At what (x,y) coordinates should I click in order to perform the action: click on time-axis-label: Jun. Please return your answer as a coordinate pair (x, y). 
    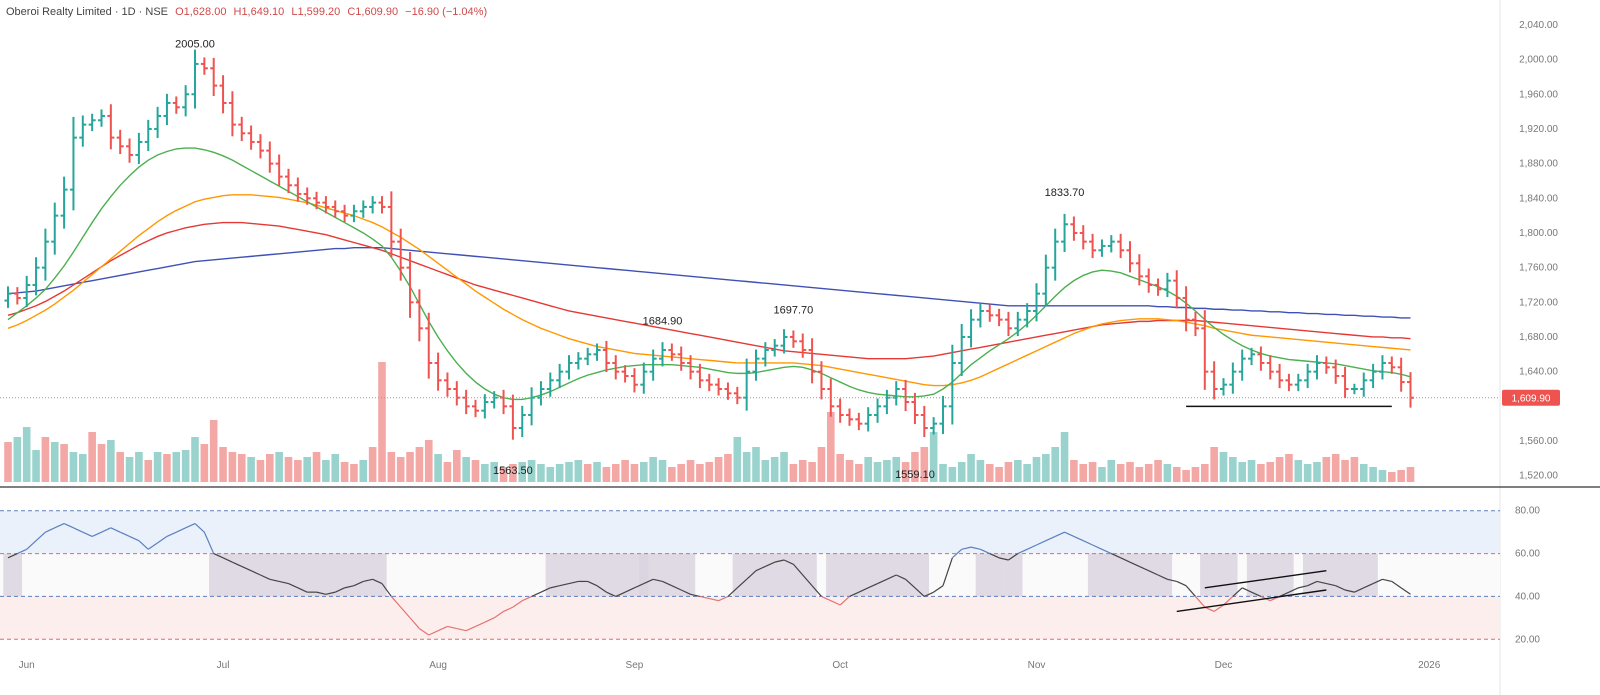
    Looking at the image, I should click on (27, 665).